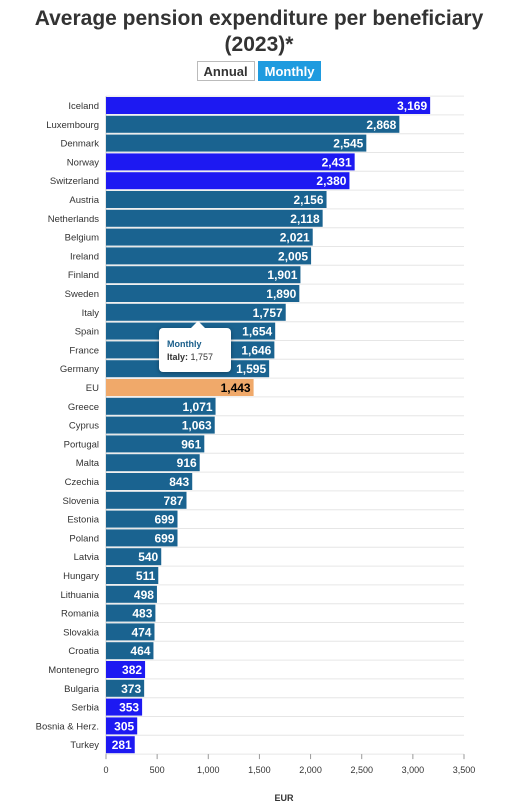 The width and height of the screenshot is (518, 801). Describe the element at coordinates (84, 350) in the screenshot. I see `category-label: France` at that location.